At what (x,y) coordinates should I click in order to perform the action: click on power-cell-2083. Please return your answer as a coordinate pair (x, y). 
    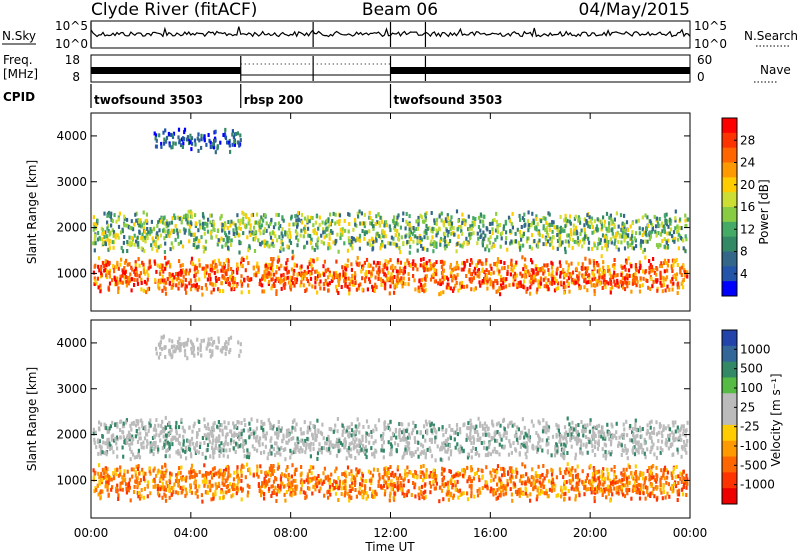
    Looking at the image, I should click on (555, 278).